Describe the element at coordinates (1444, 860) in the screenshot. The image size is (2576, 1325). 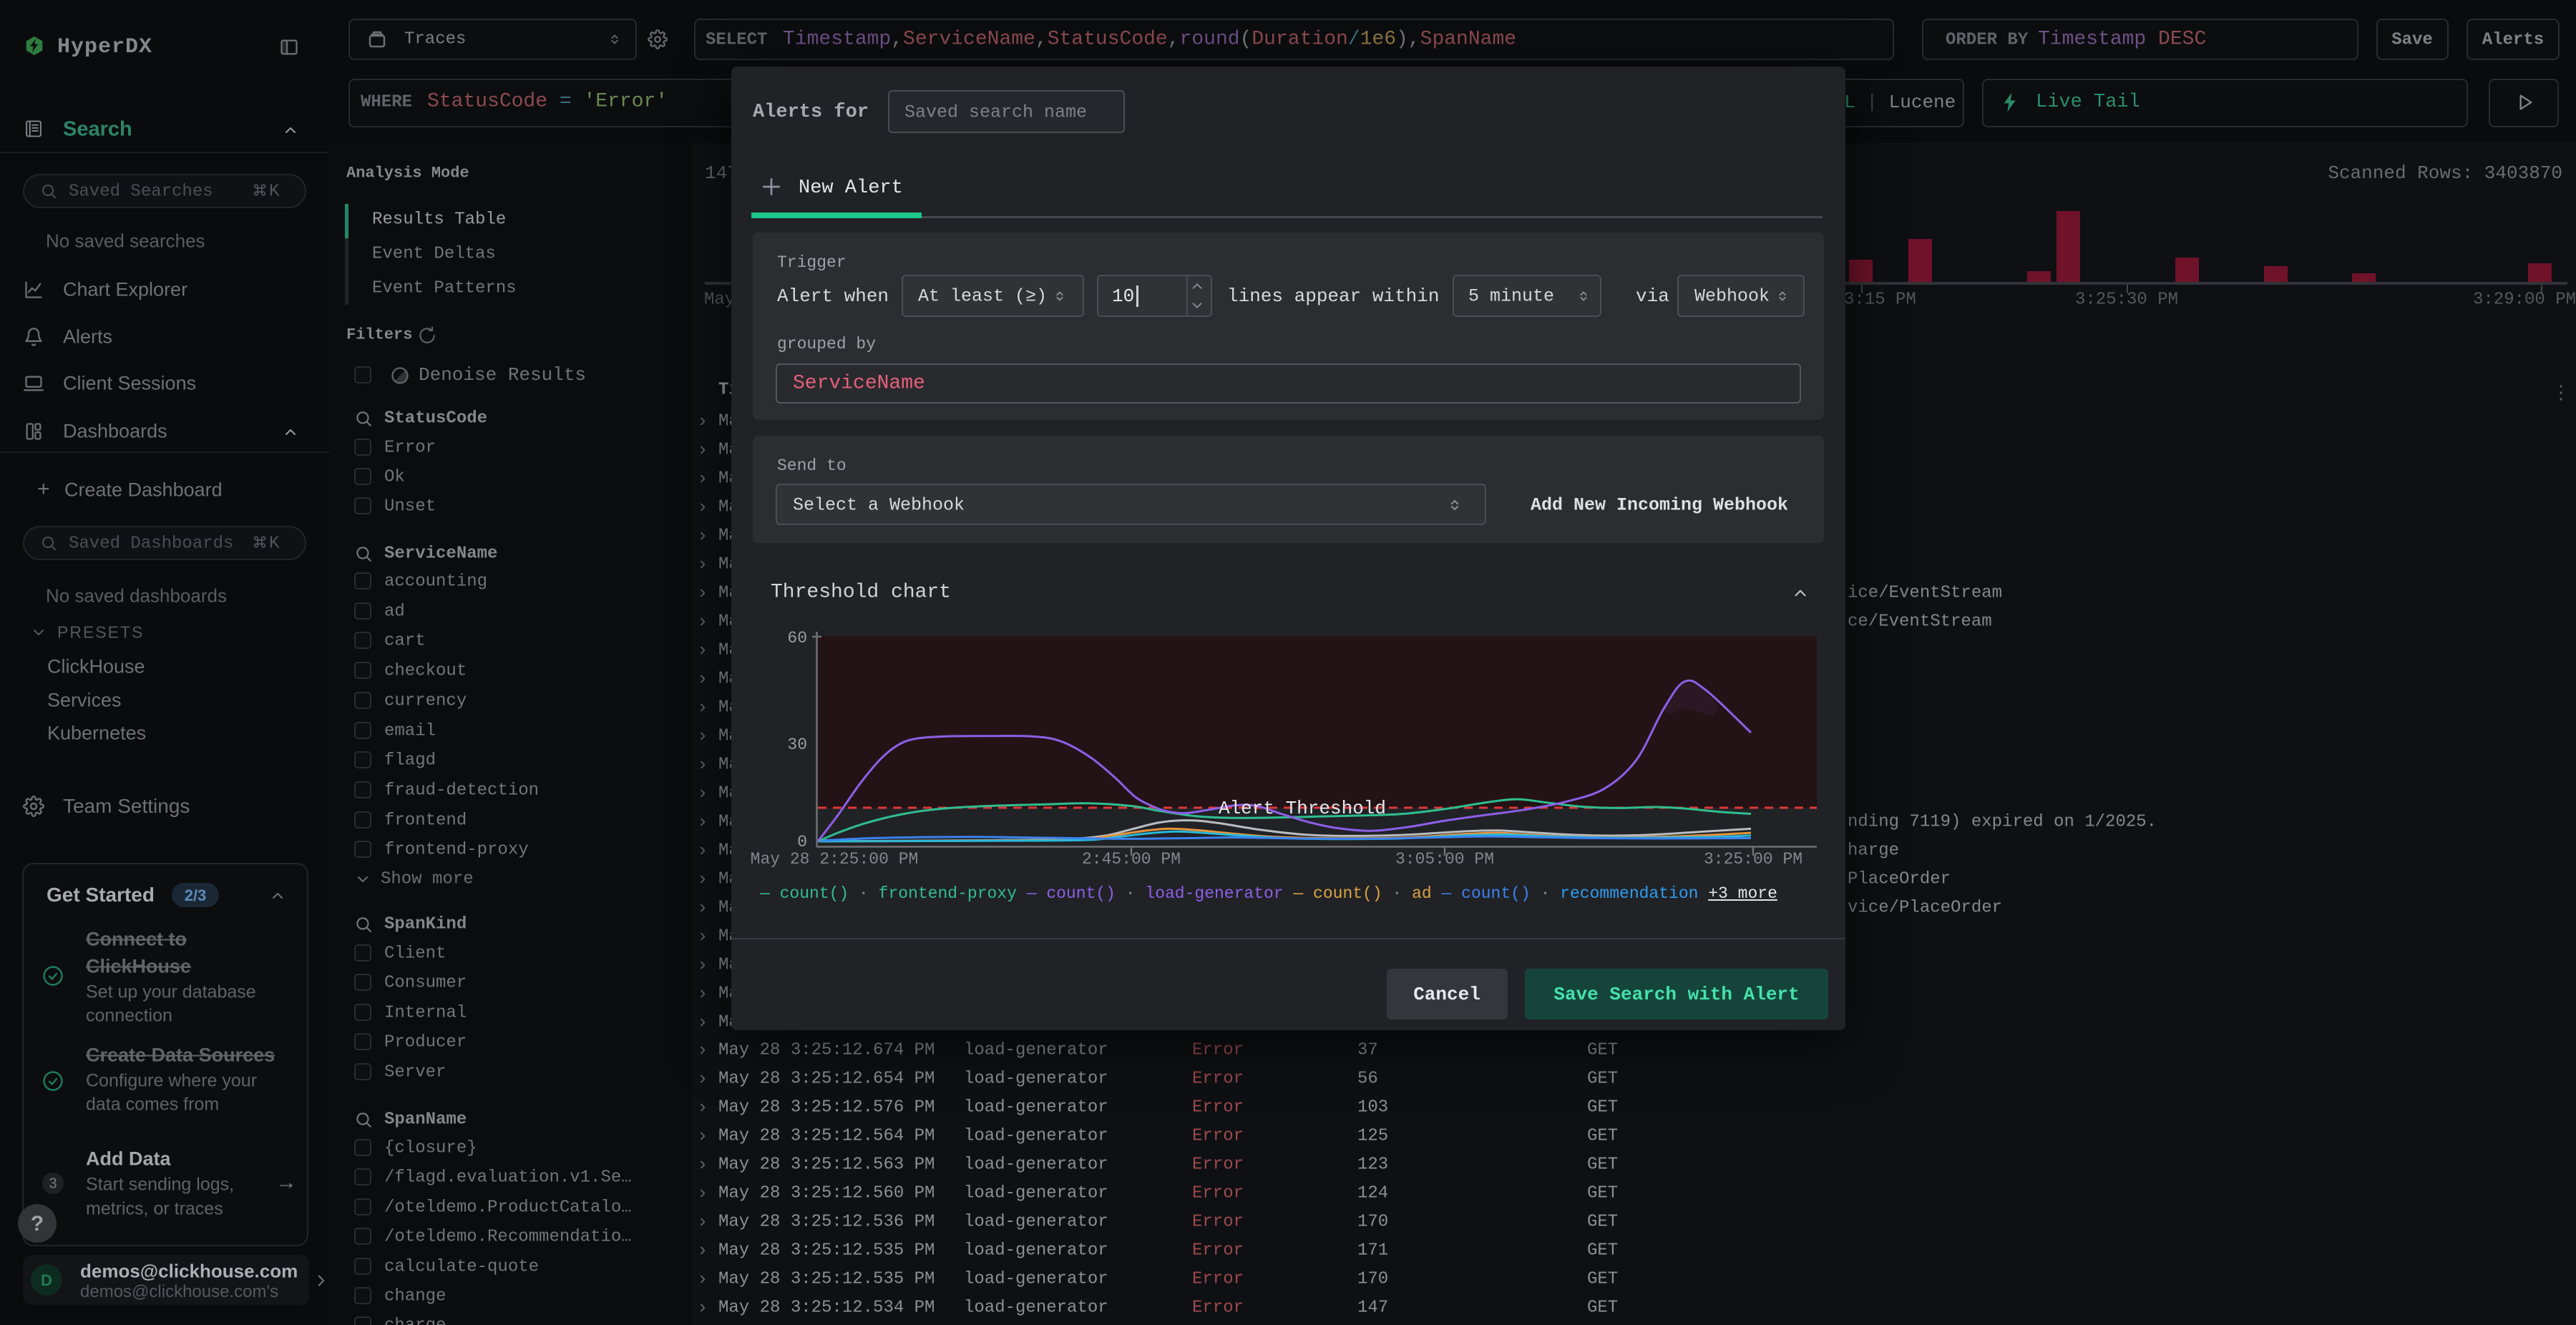
I see `svg-text: 3:05:00 PM` at that location.